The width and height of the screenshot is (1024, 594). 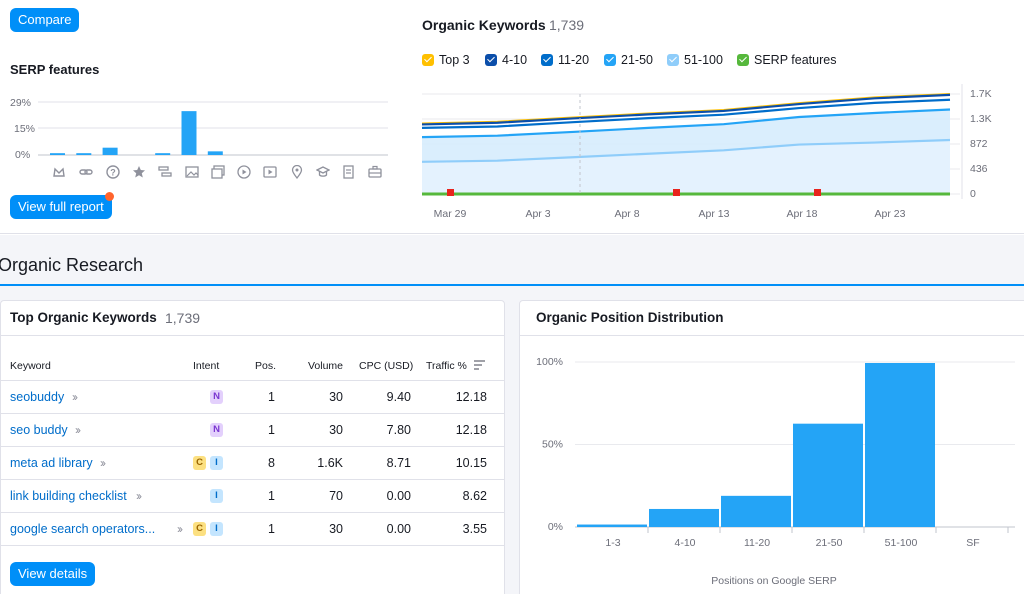 I want to click on pd-xtick: 4-10, so click(x=684, y=543).